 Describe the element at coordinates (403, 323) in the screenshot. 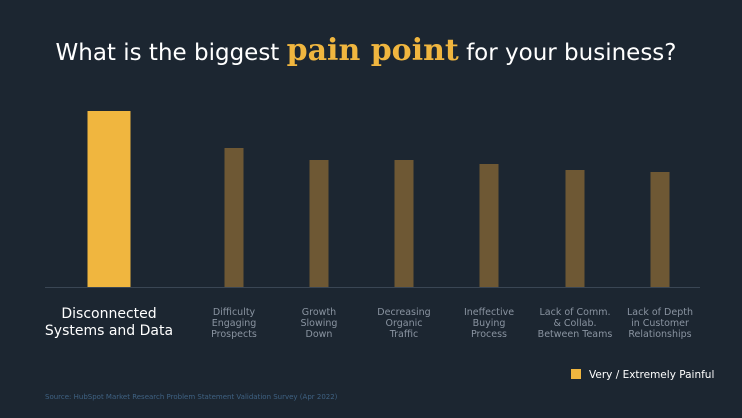

I see `x-tick-label: Decreasing Organic Traffic` at that location.